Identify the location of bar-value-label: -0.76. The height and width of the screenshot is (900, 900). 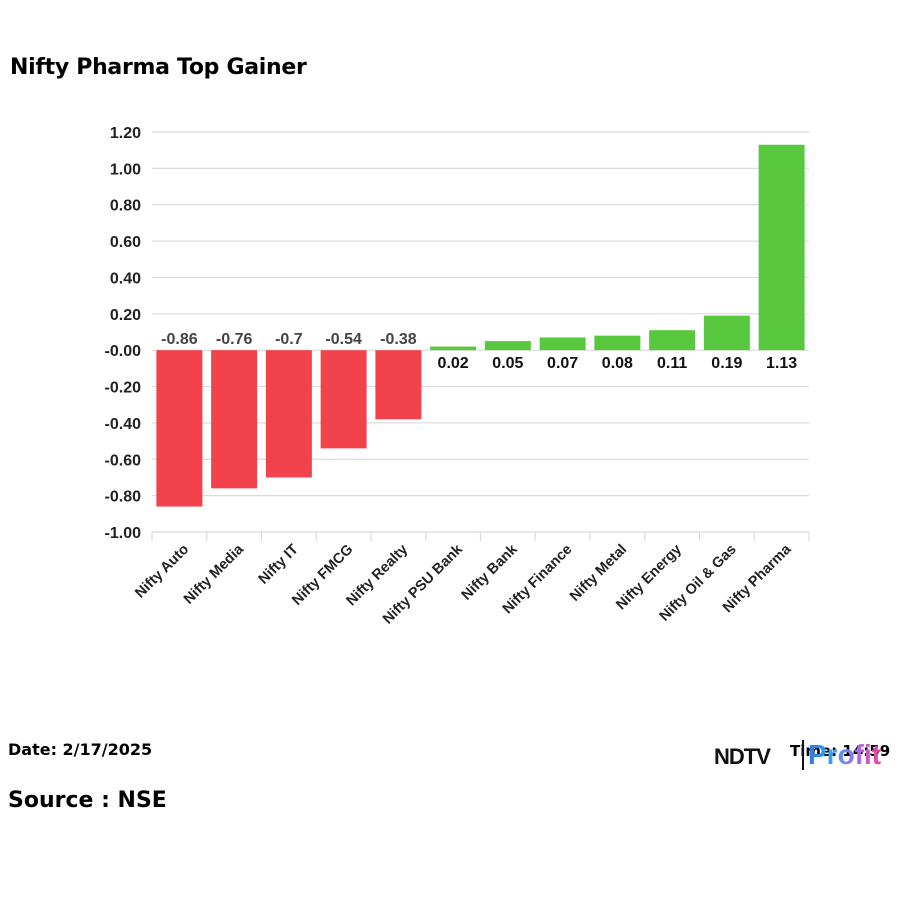
(234, 339).